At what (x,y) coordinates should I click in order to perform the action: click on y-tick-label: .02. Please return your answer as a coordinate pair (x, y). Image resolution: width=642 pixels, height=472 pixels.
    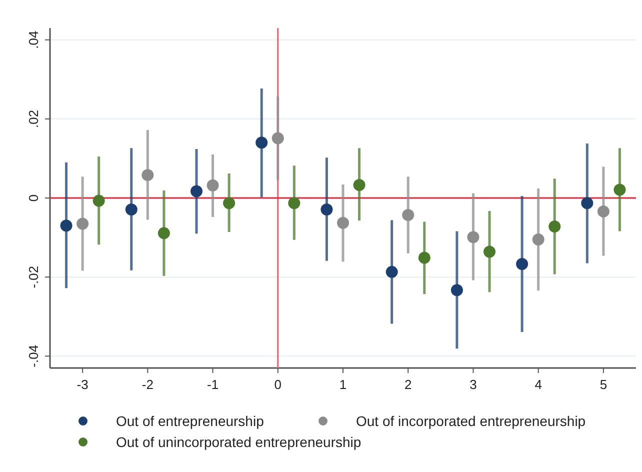
    Looking at the image, I should click on (33, 119).